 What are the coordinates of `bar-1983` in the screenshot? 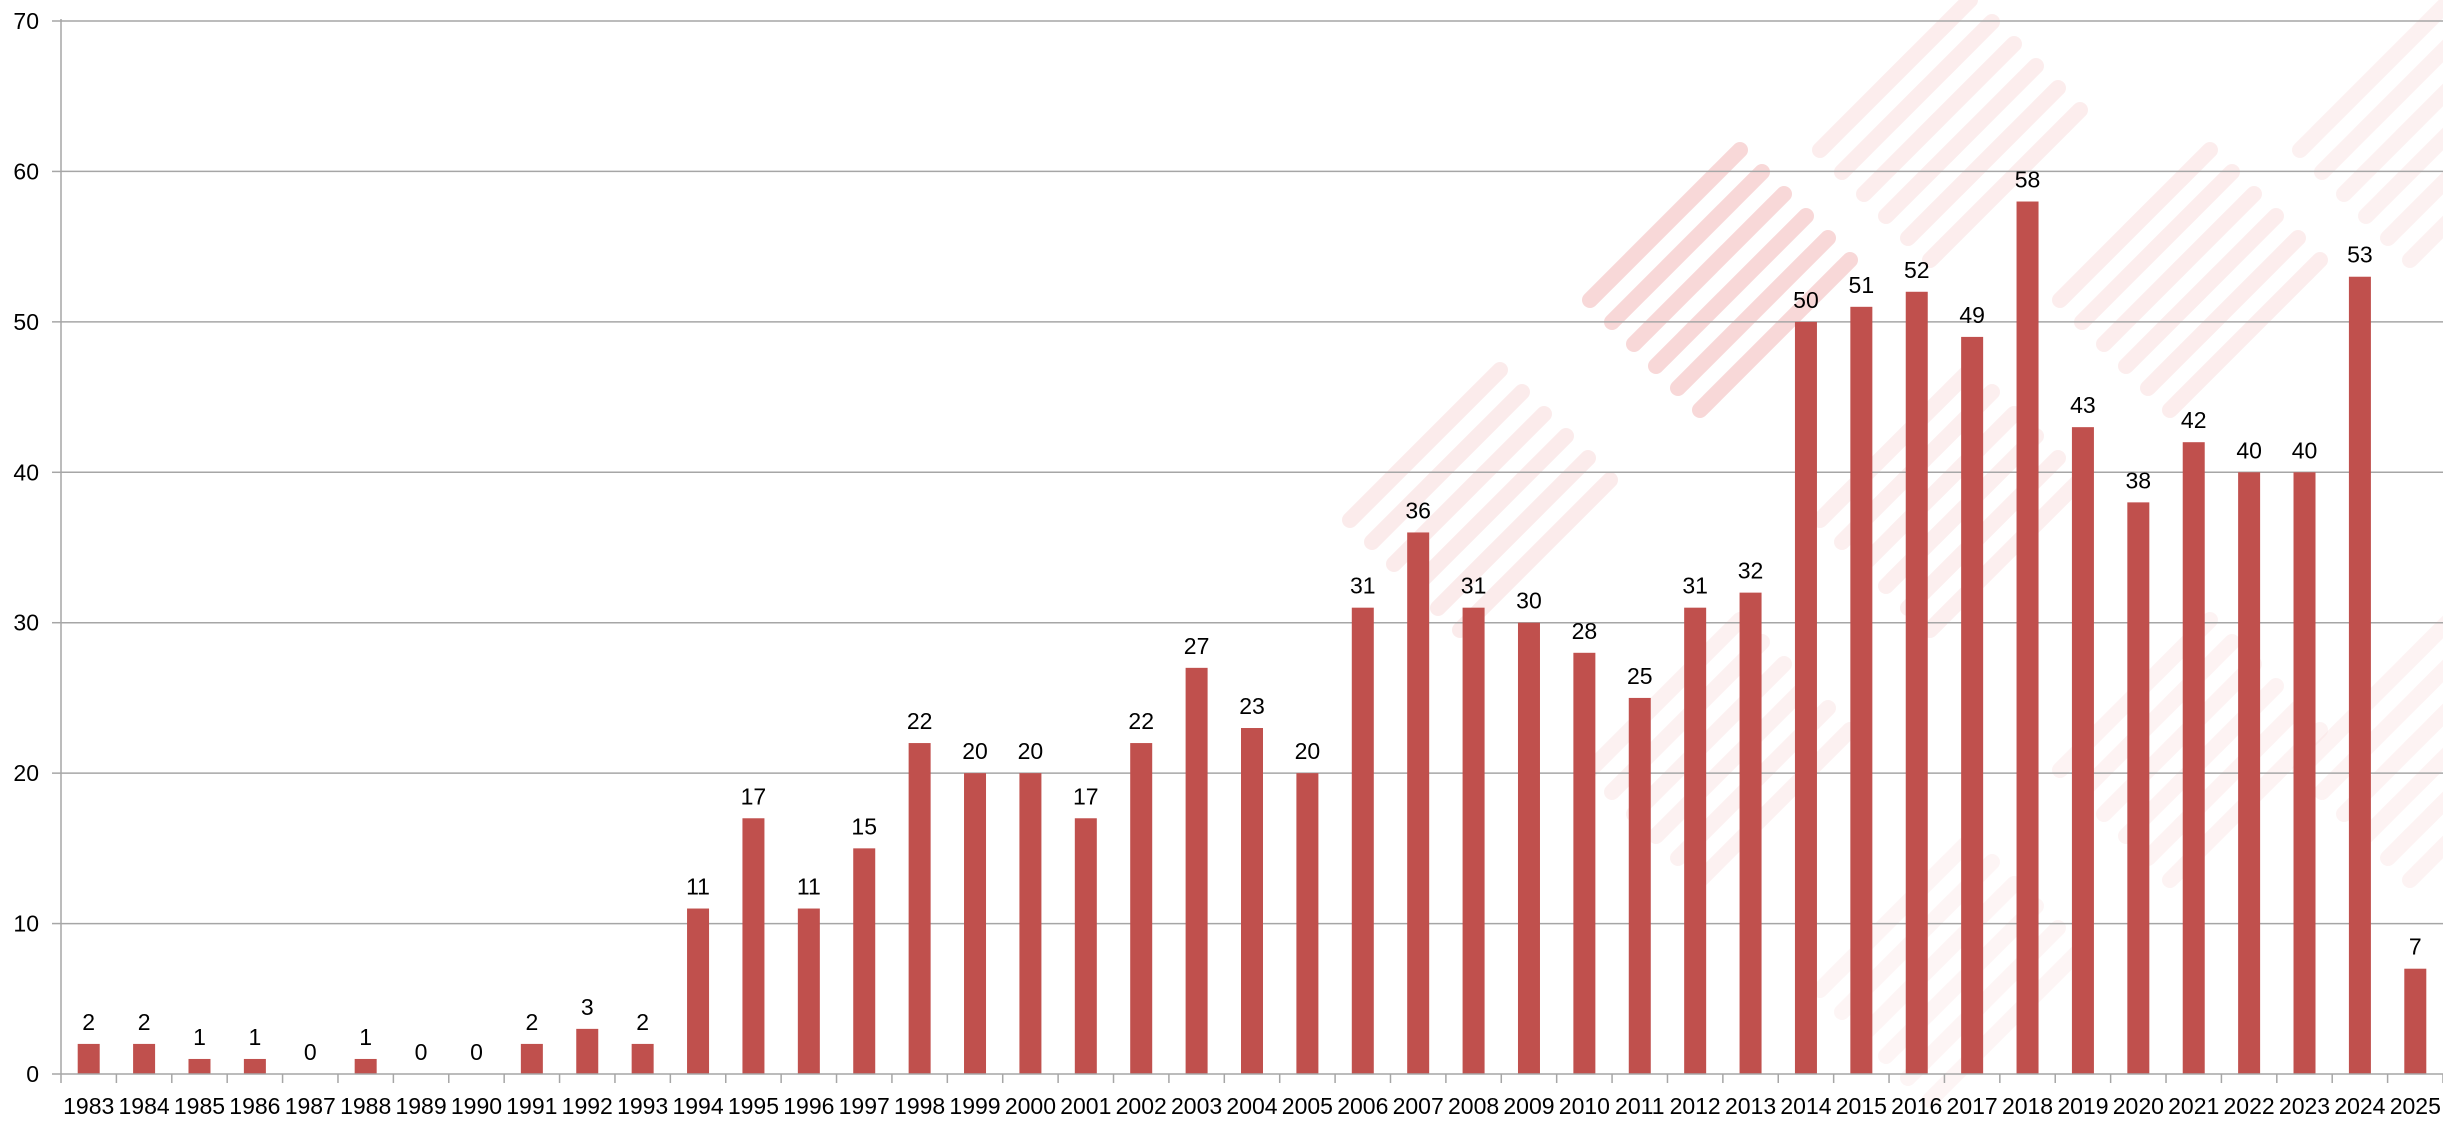 It's located at (88, 1058).